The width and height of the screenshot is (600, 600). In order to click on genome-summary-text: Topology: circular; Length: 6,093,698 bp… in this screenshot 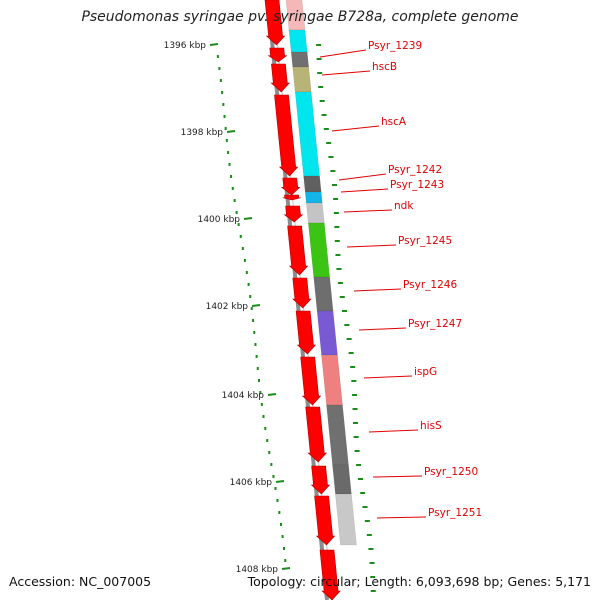, I will do `click(419, 581)`.